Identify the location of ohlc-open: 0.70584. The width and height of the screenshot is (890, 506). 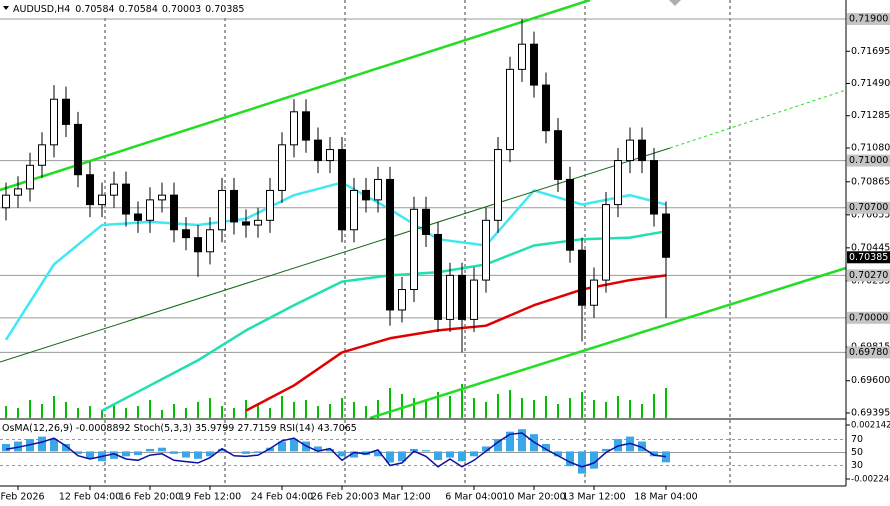
(94, 9).